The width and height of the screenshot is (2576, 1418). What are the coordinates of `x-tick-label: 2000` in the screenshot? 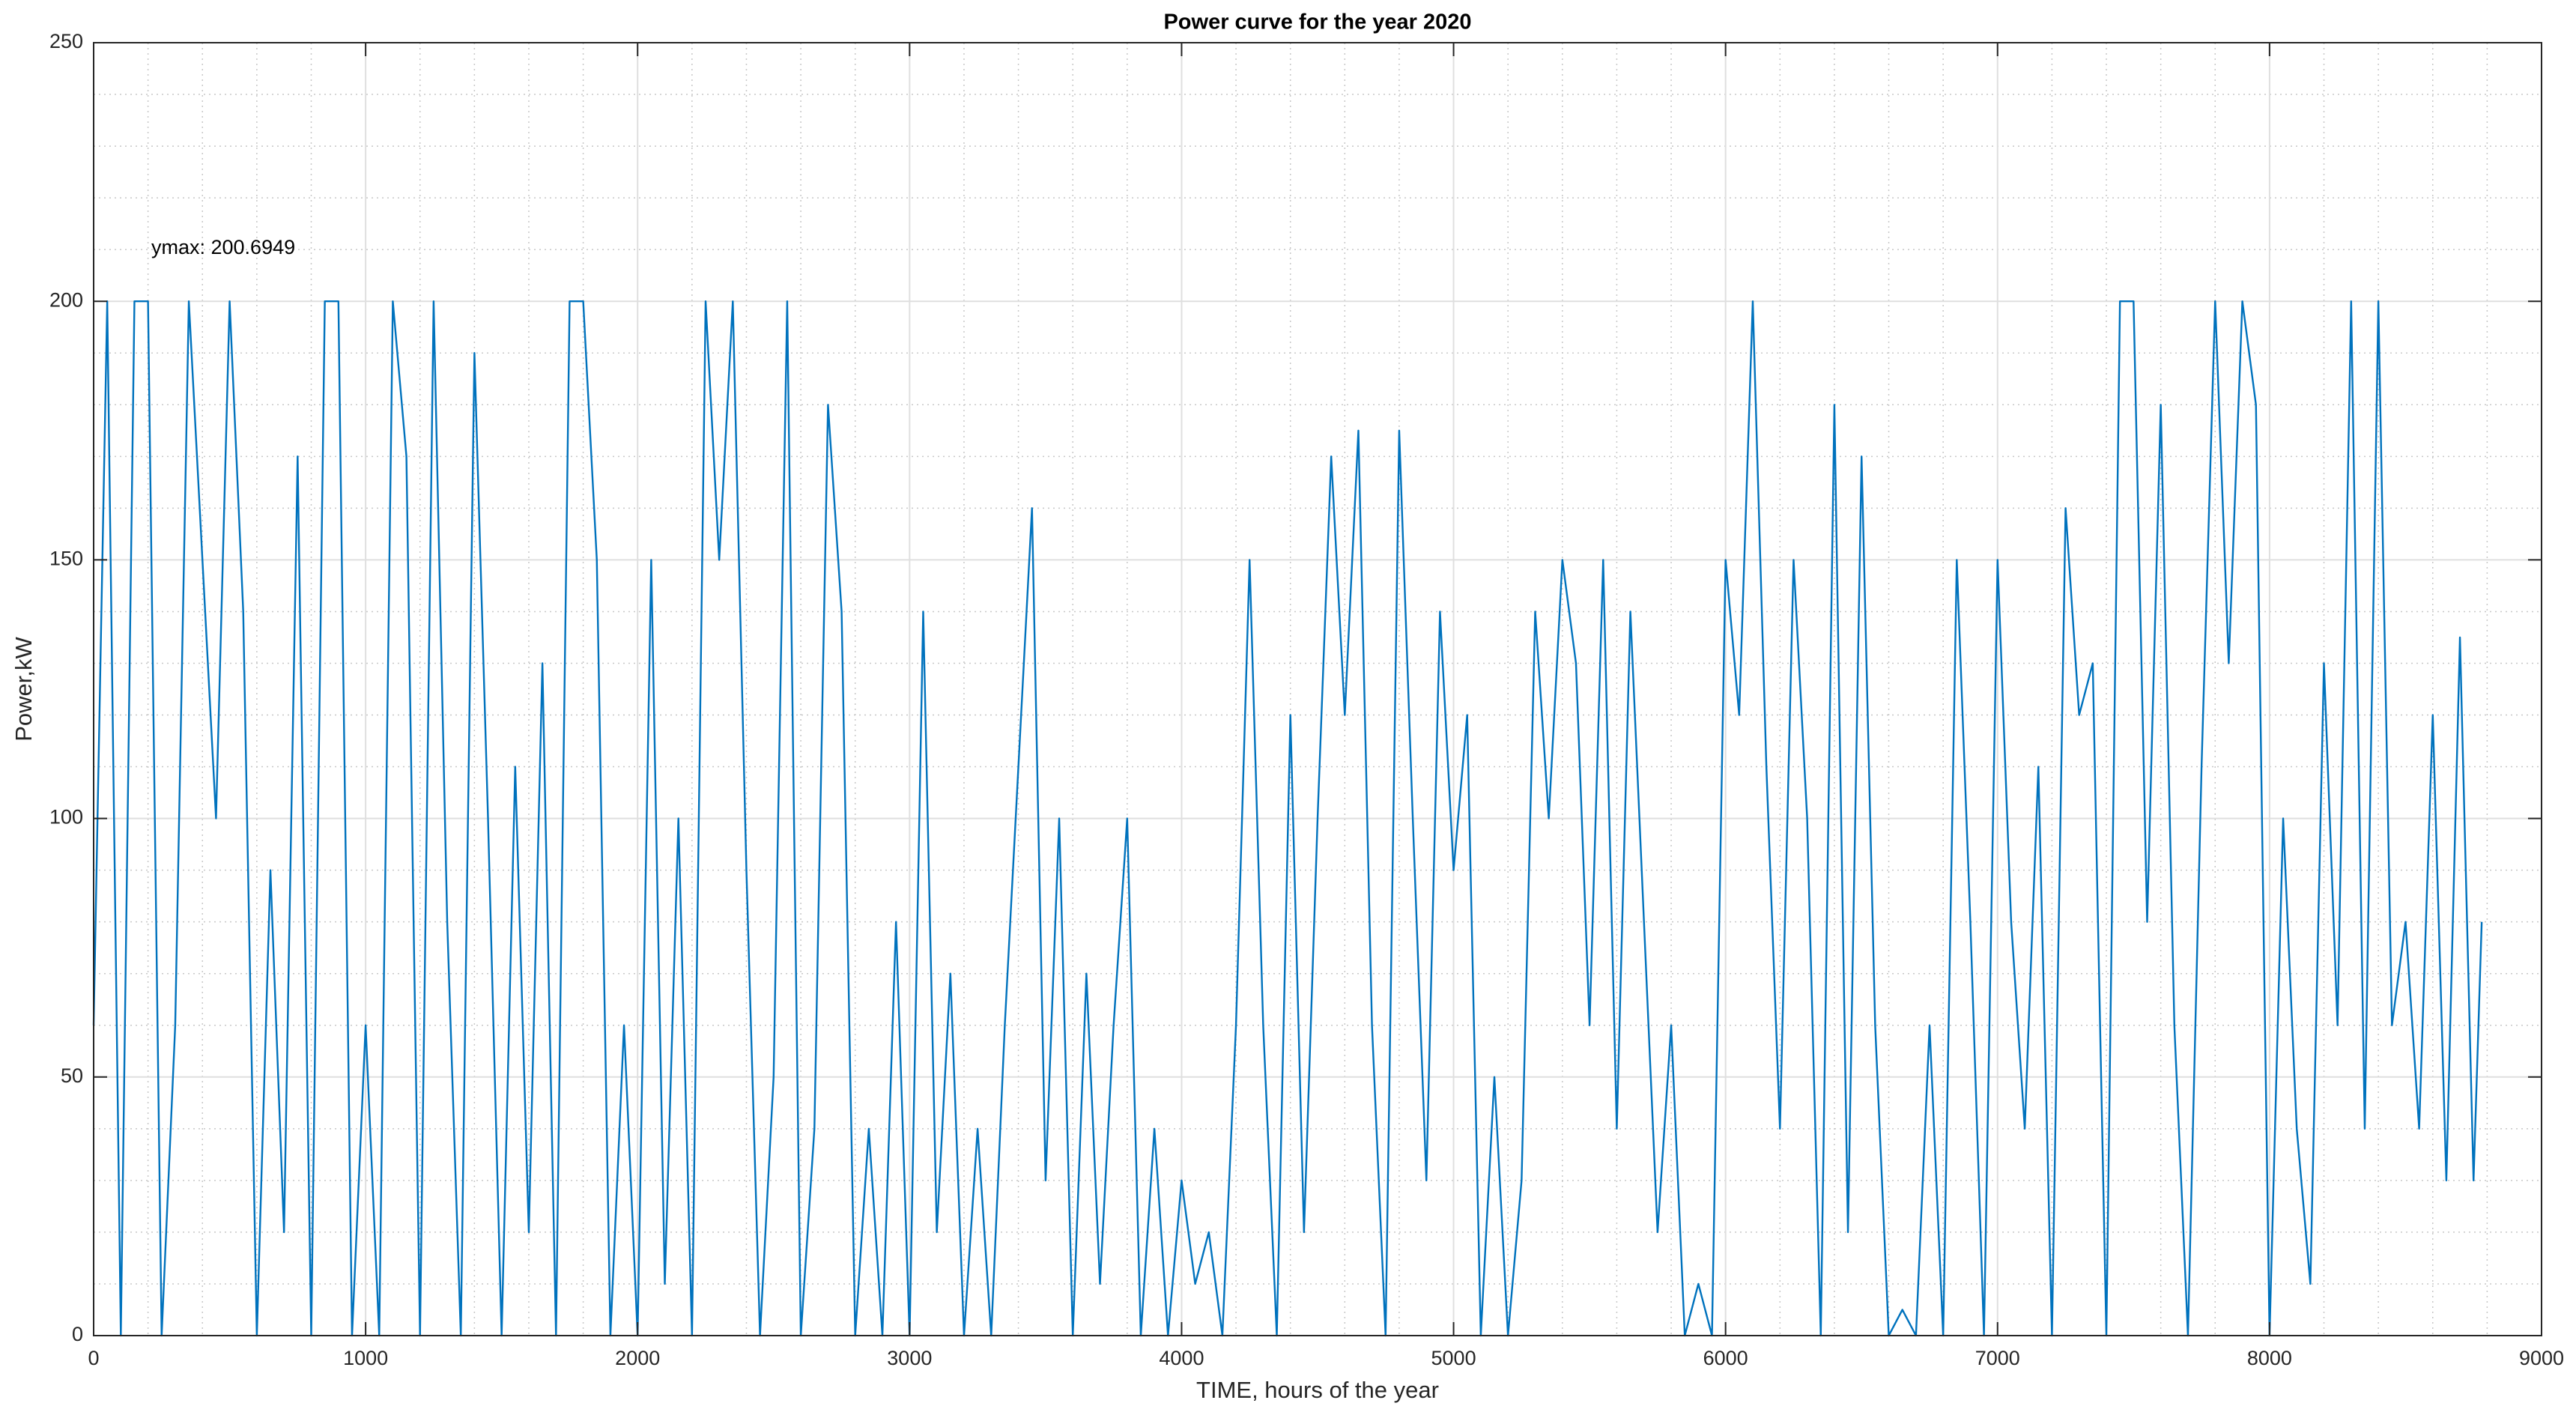 It's located at (638, 1358).